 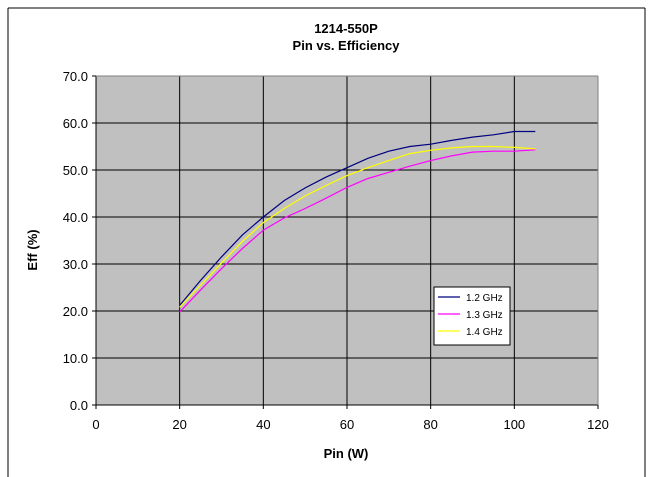 I want to click on y-tick-label: 20.0, so click(x=75, y=311).